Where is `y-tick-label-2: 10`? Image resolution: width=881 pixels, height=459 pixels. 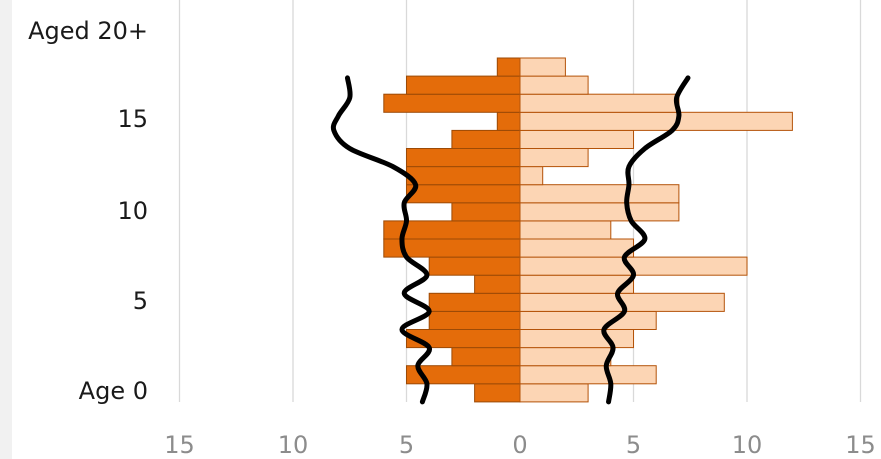
y-tick-label-2: 10 is located at coordinates (132, 211).